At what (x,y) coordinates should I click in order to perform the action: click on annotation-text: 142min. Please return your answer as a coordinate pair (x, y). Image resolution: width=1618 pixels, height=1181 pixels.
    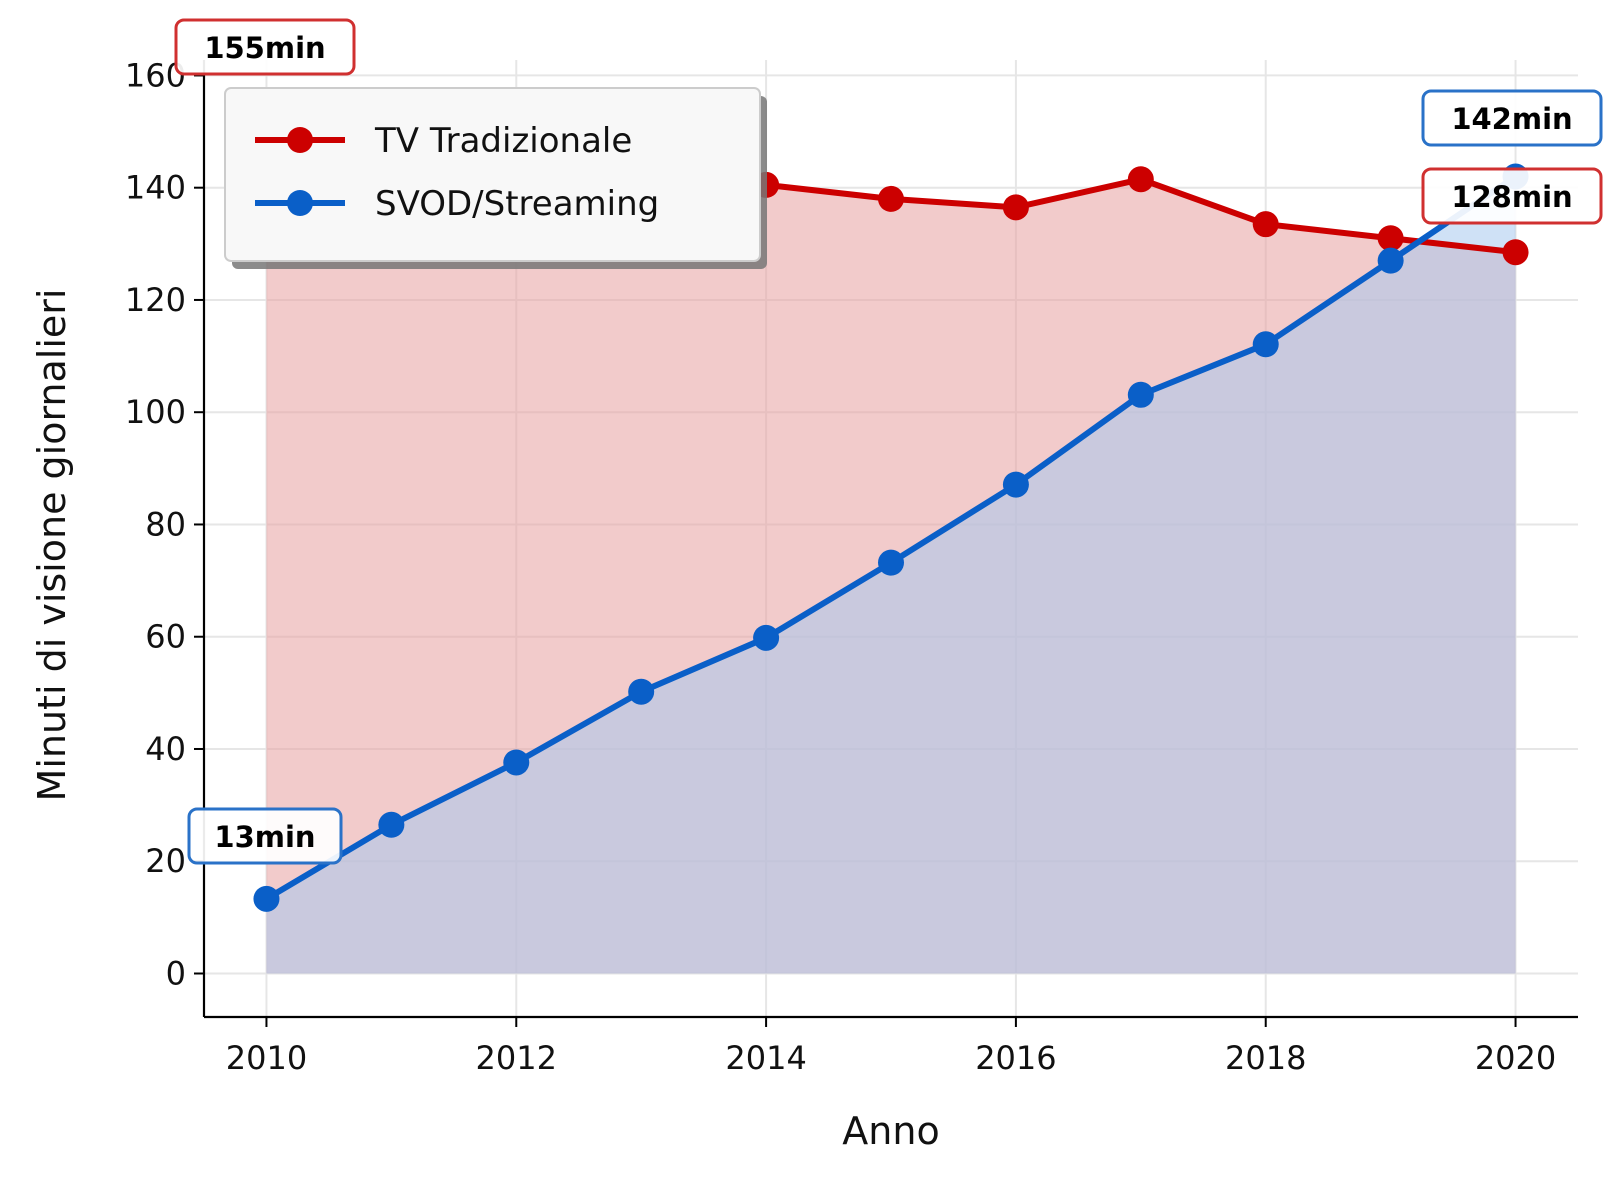
    Looking at the image, I should click on (1511, 119).